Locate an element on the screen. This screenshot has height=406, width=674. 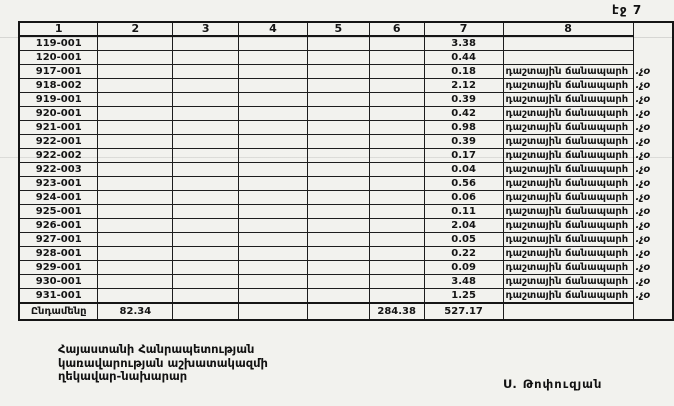
area-value: 0.11 is located at coordinates (463, 211).